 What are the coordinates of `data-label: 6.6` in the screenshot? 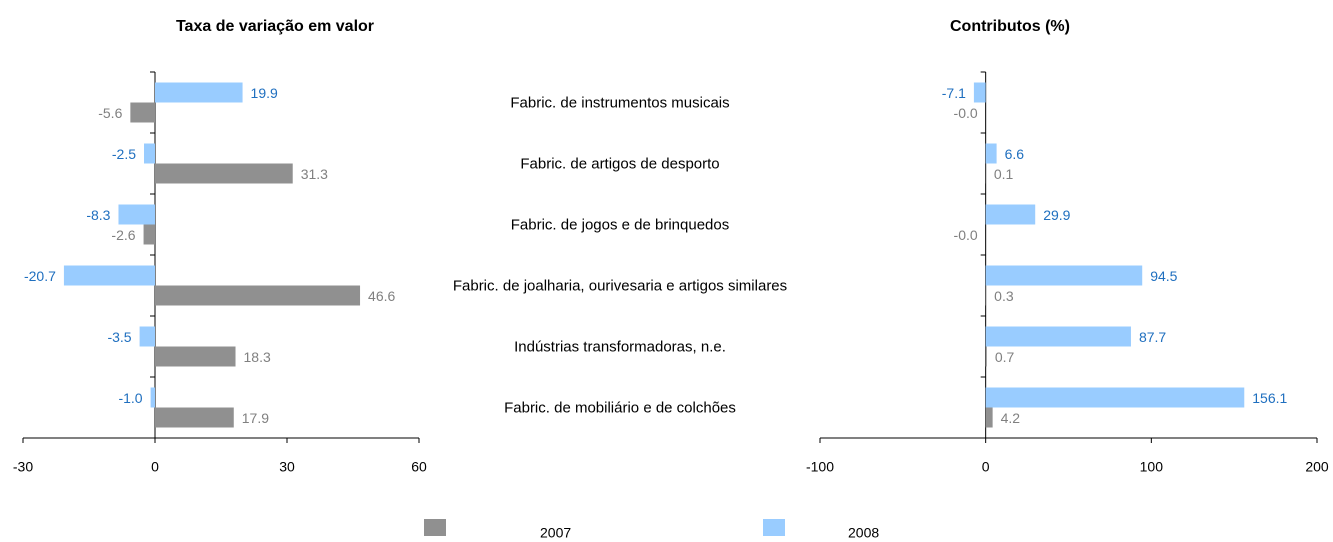 It's located at (1015, 154).